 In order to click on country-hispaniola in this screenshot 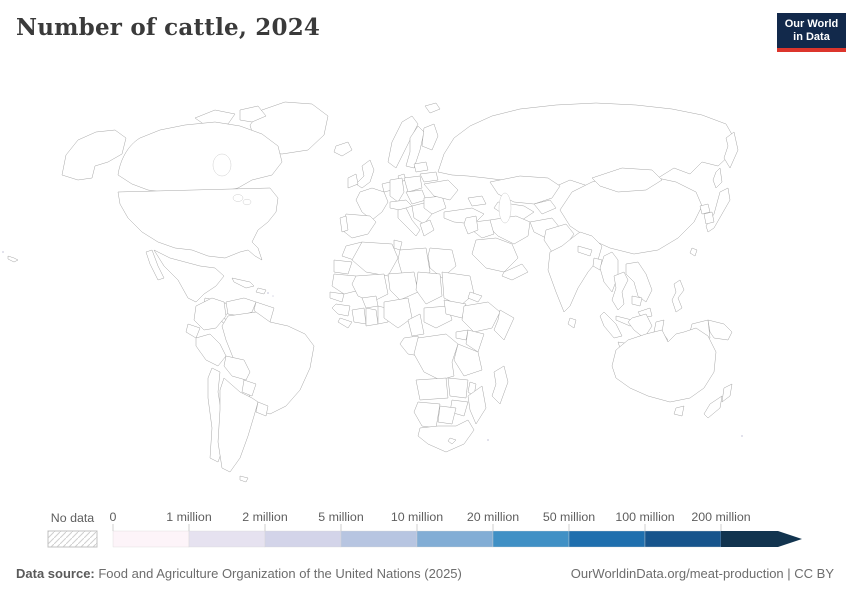, I will do `click(261, 291)`.